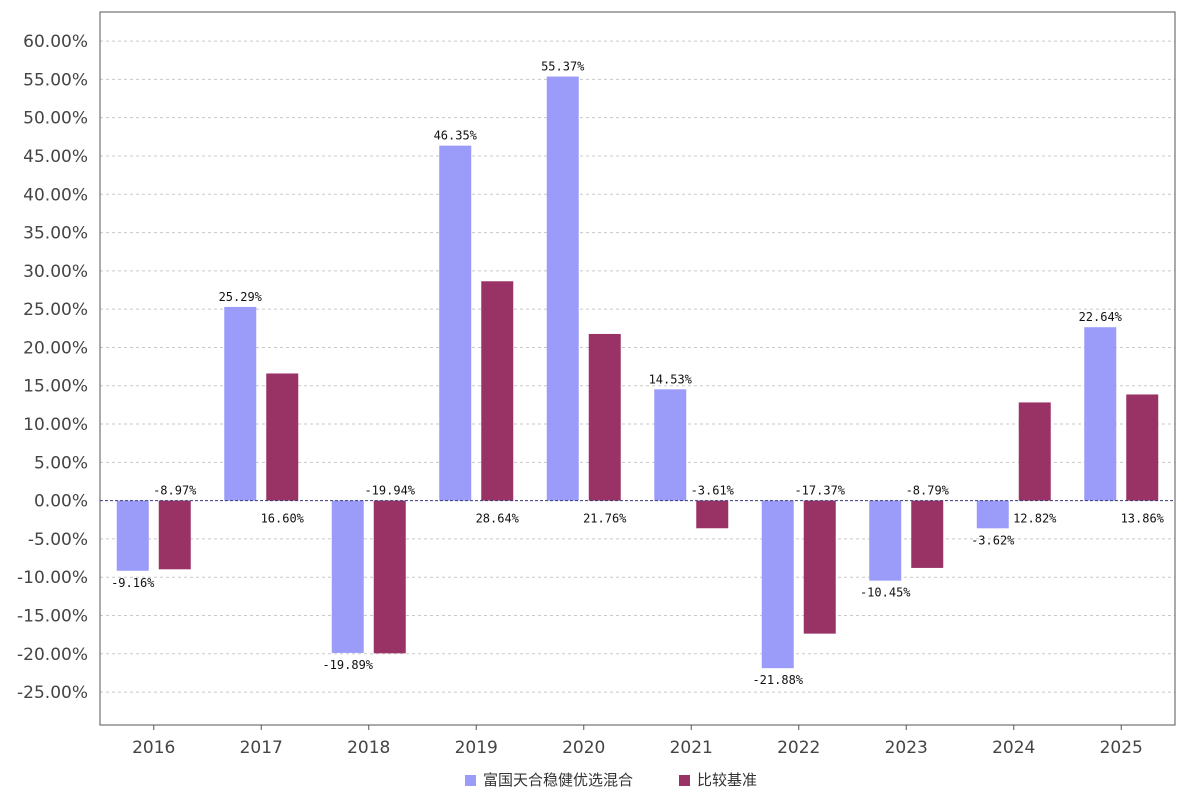  What do you see at coordinates (133, 583) in the screenshot?
I see `data-label: -9.16%` at bounding box center [133, 583].